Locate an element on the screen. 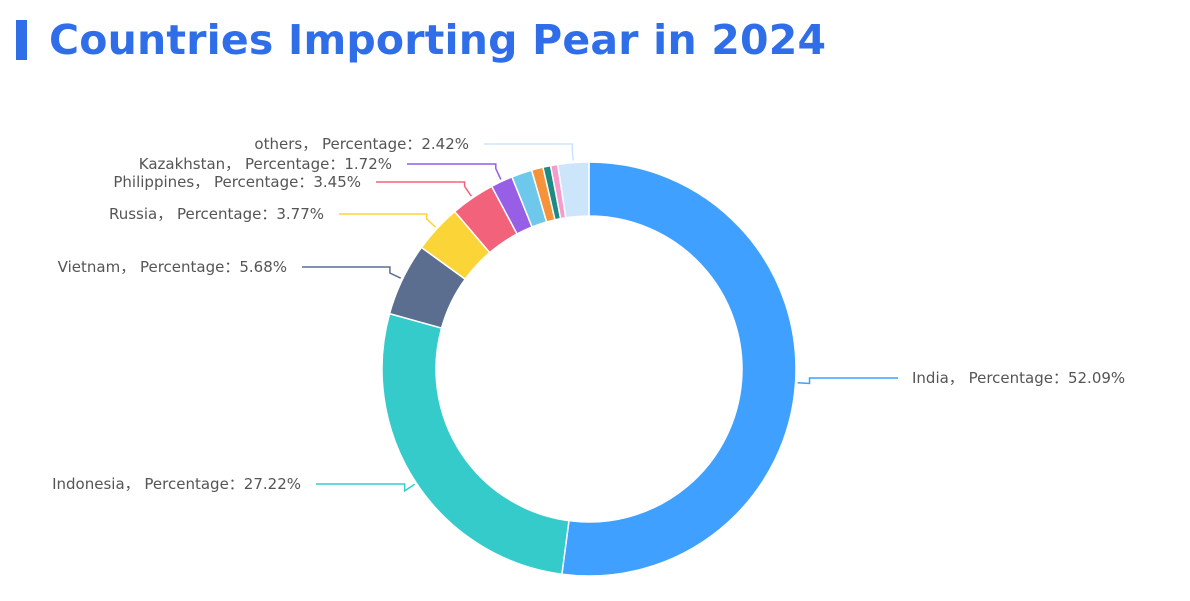 The image size is (1190, 601). leader-line-india is located at coordinates (847, 381).